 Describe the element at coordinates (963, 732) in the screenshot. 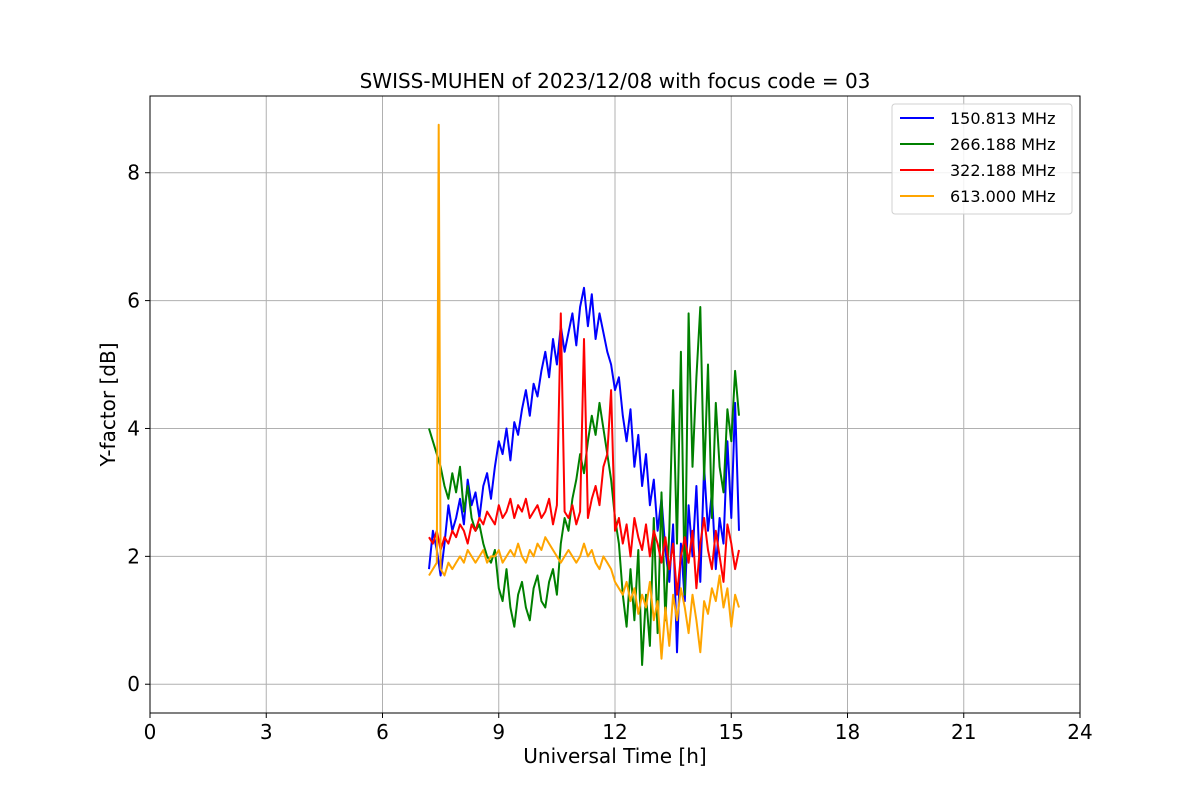

I see `x-tick-label: 21` at that location.